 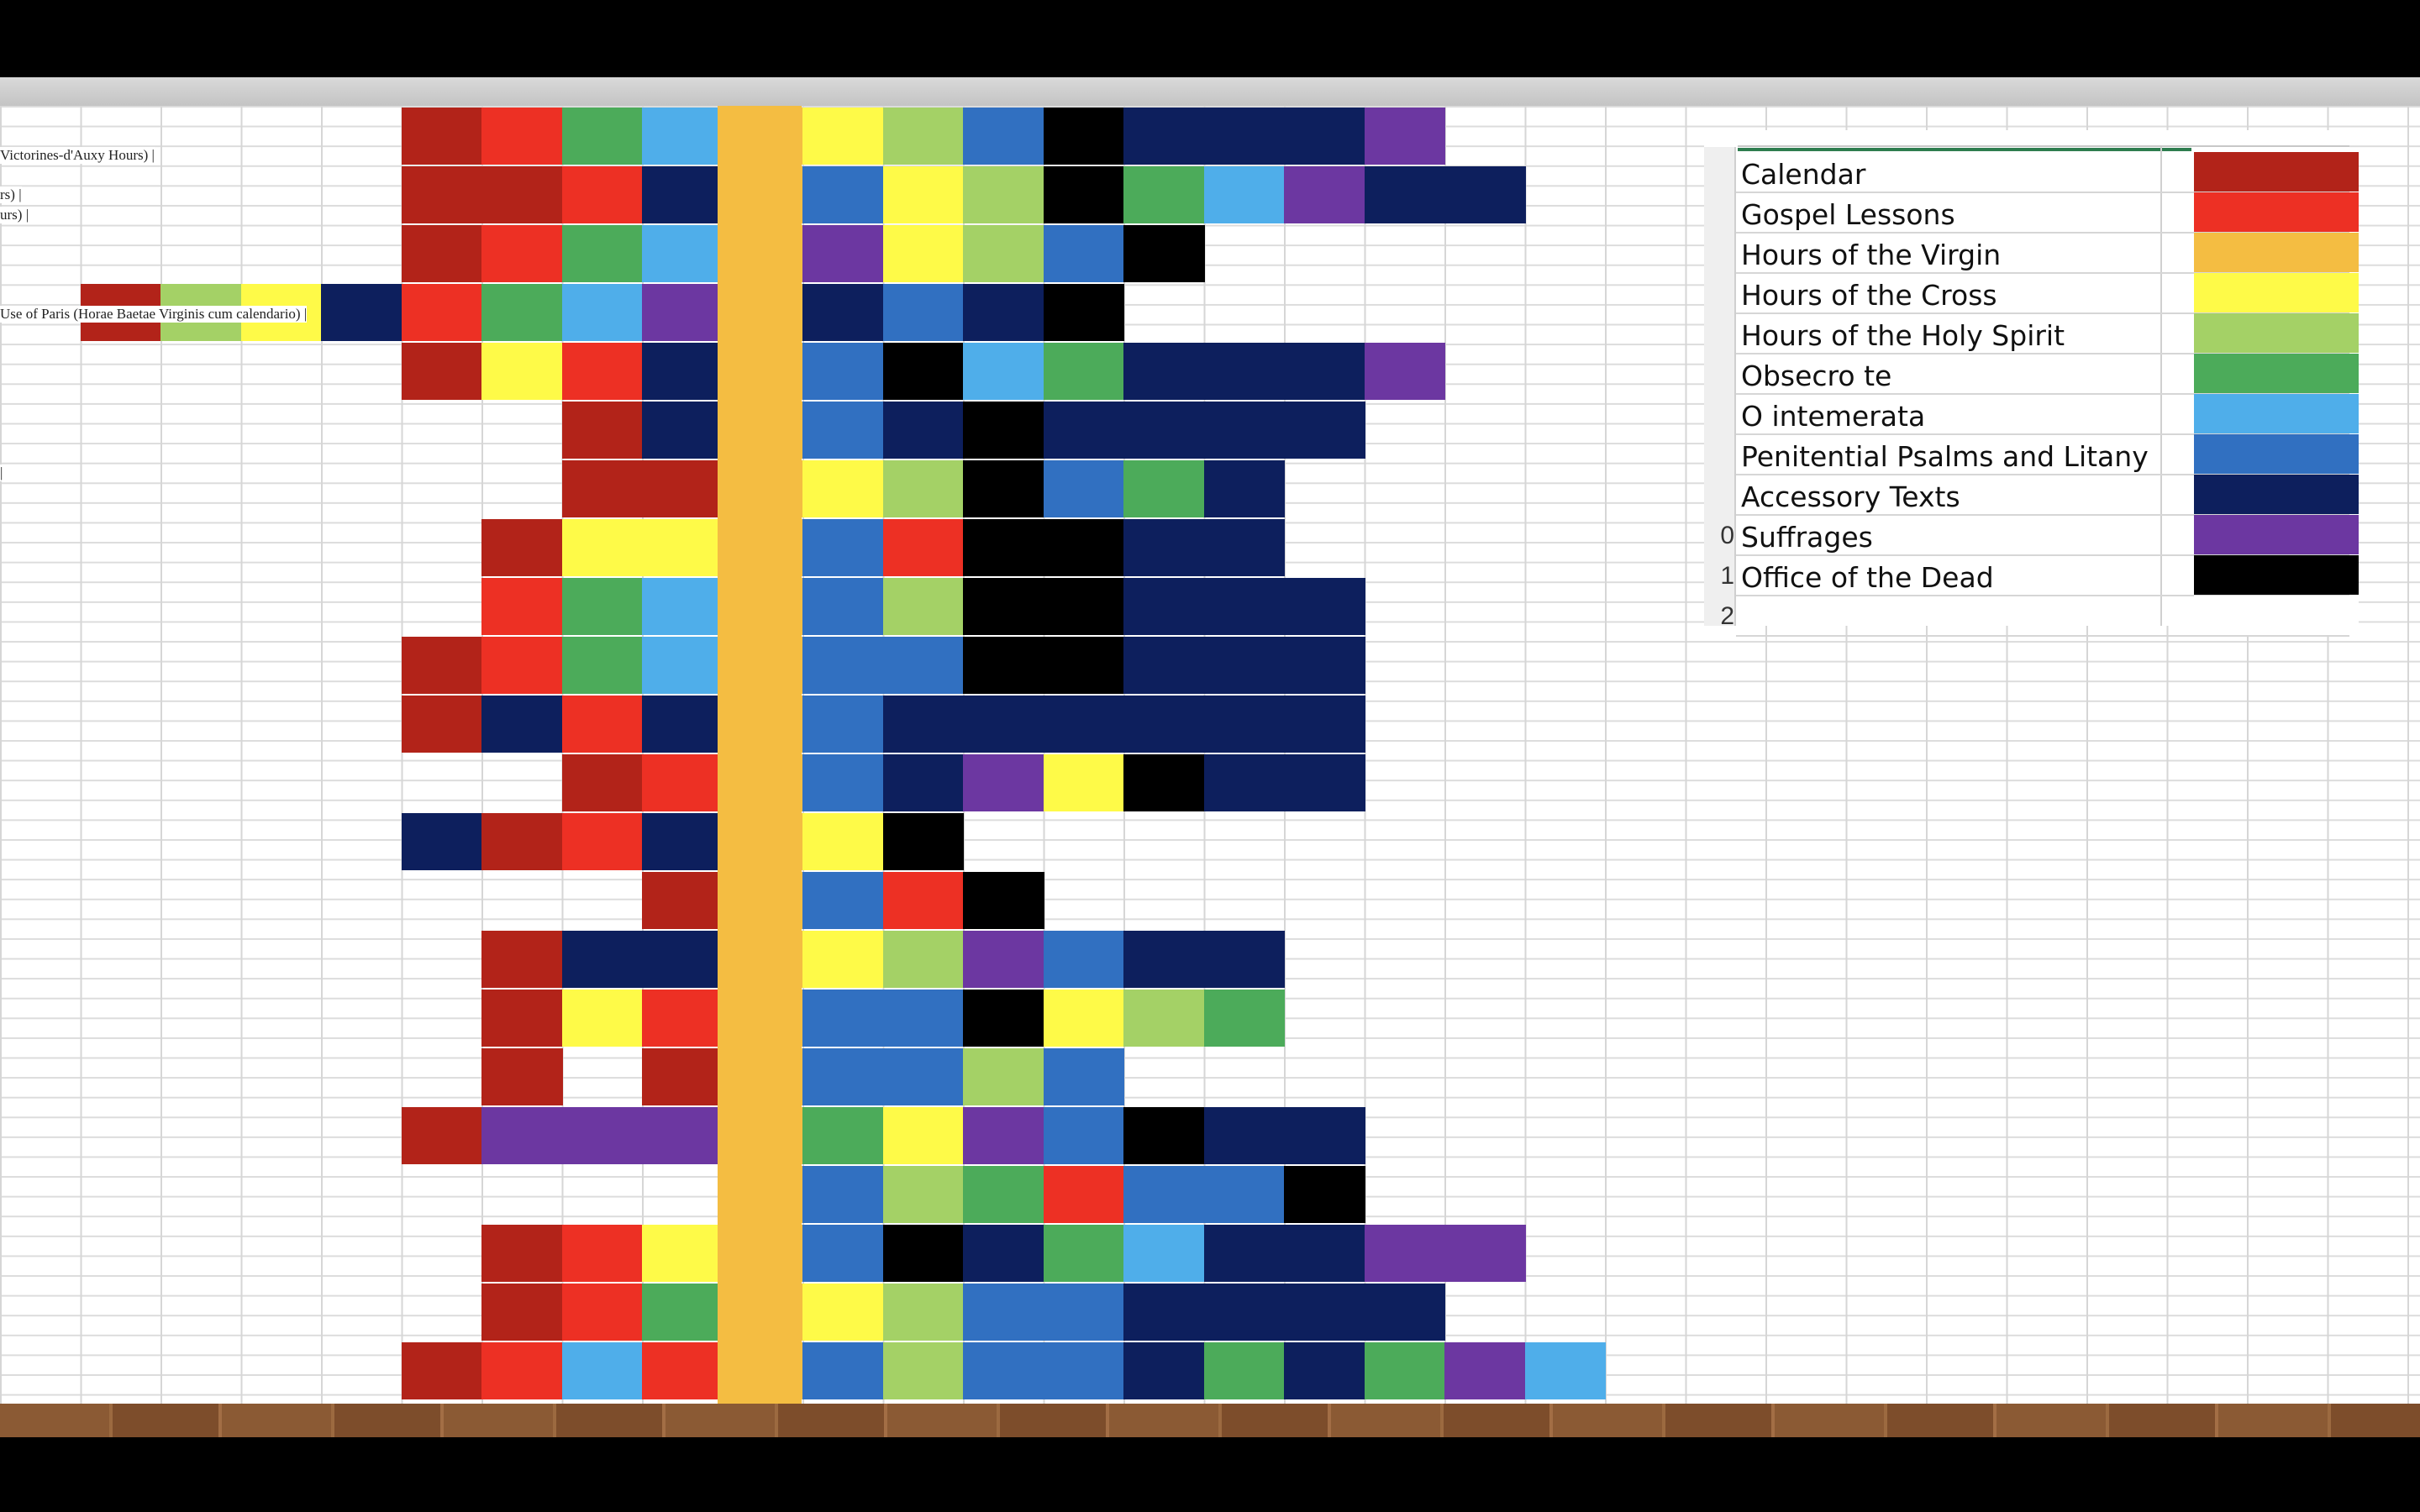 What do you see at coordinates (1210, 91) in the screenshot?
I see `slide-top-frame` at bounding box center [1210, 91].